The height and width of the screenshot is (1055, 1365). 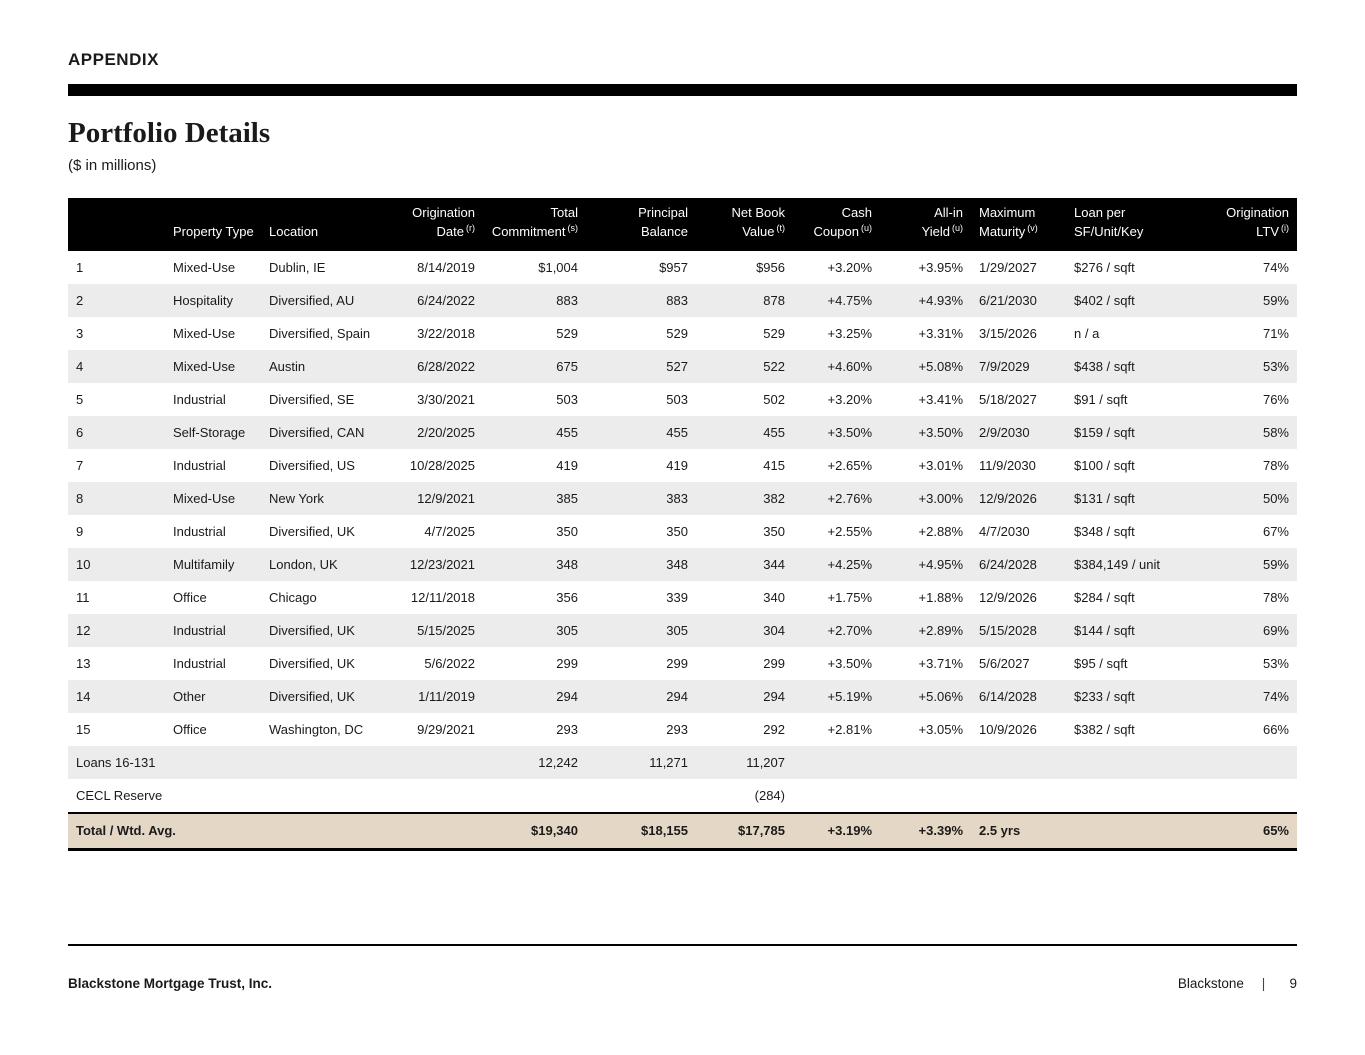 What do you see at coordinates (866, 227) in the screenshot?
I see `footnote-marker: (u)` at bounding box center [866, 227].